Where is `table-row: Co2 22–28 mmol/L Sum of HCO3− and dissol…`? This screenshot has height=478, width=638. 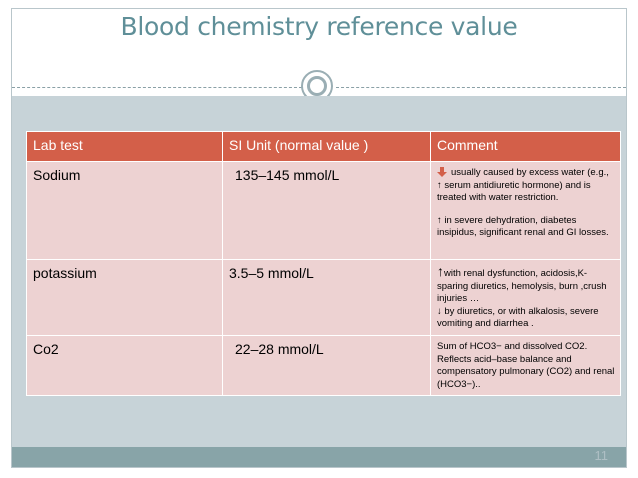
table-row: Co2 22–28 mmol/L Sum of HCO3− and dissol… is located at coordinates (323, 365).